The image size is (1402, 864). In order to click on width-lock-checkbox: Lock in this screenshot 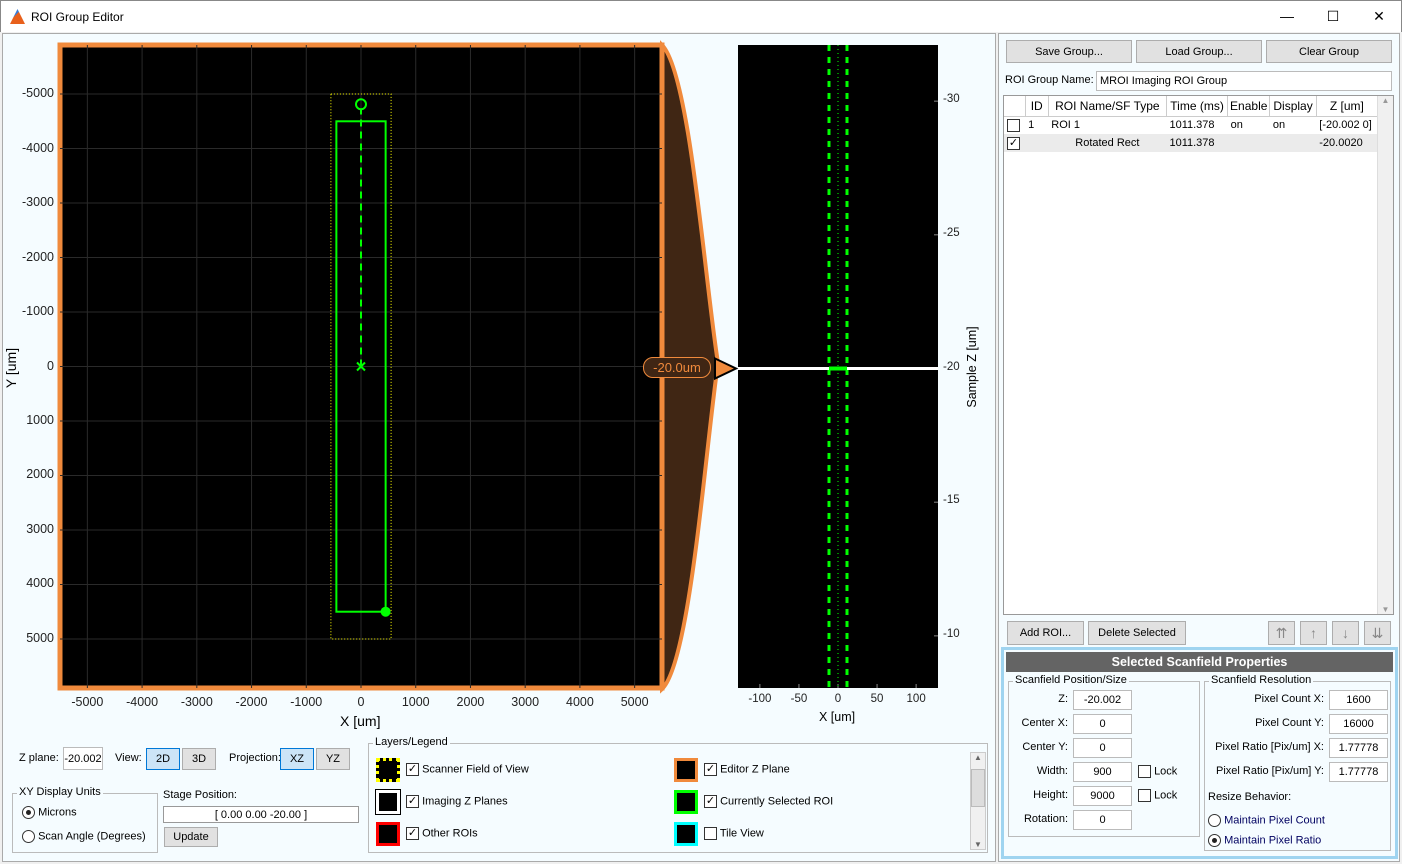, I will do `click(1157, 771)`.